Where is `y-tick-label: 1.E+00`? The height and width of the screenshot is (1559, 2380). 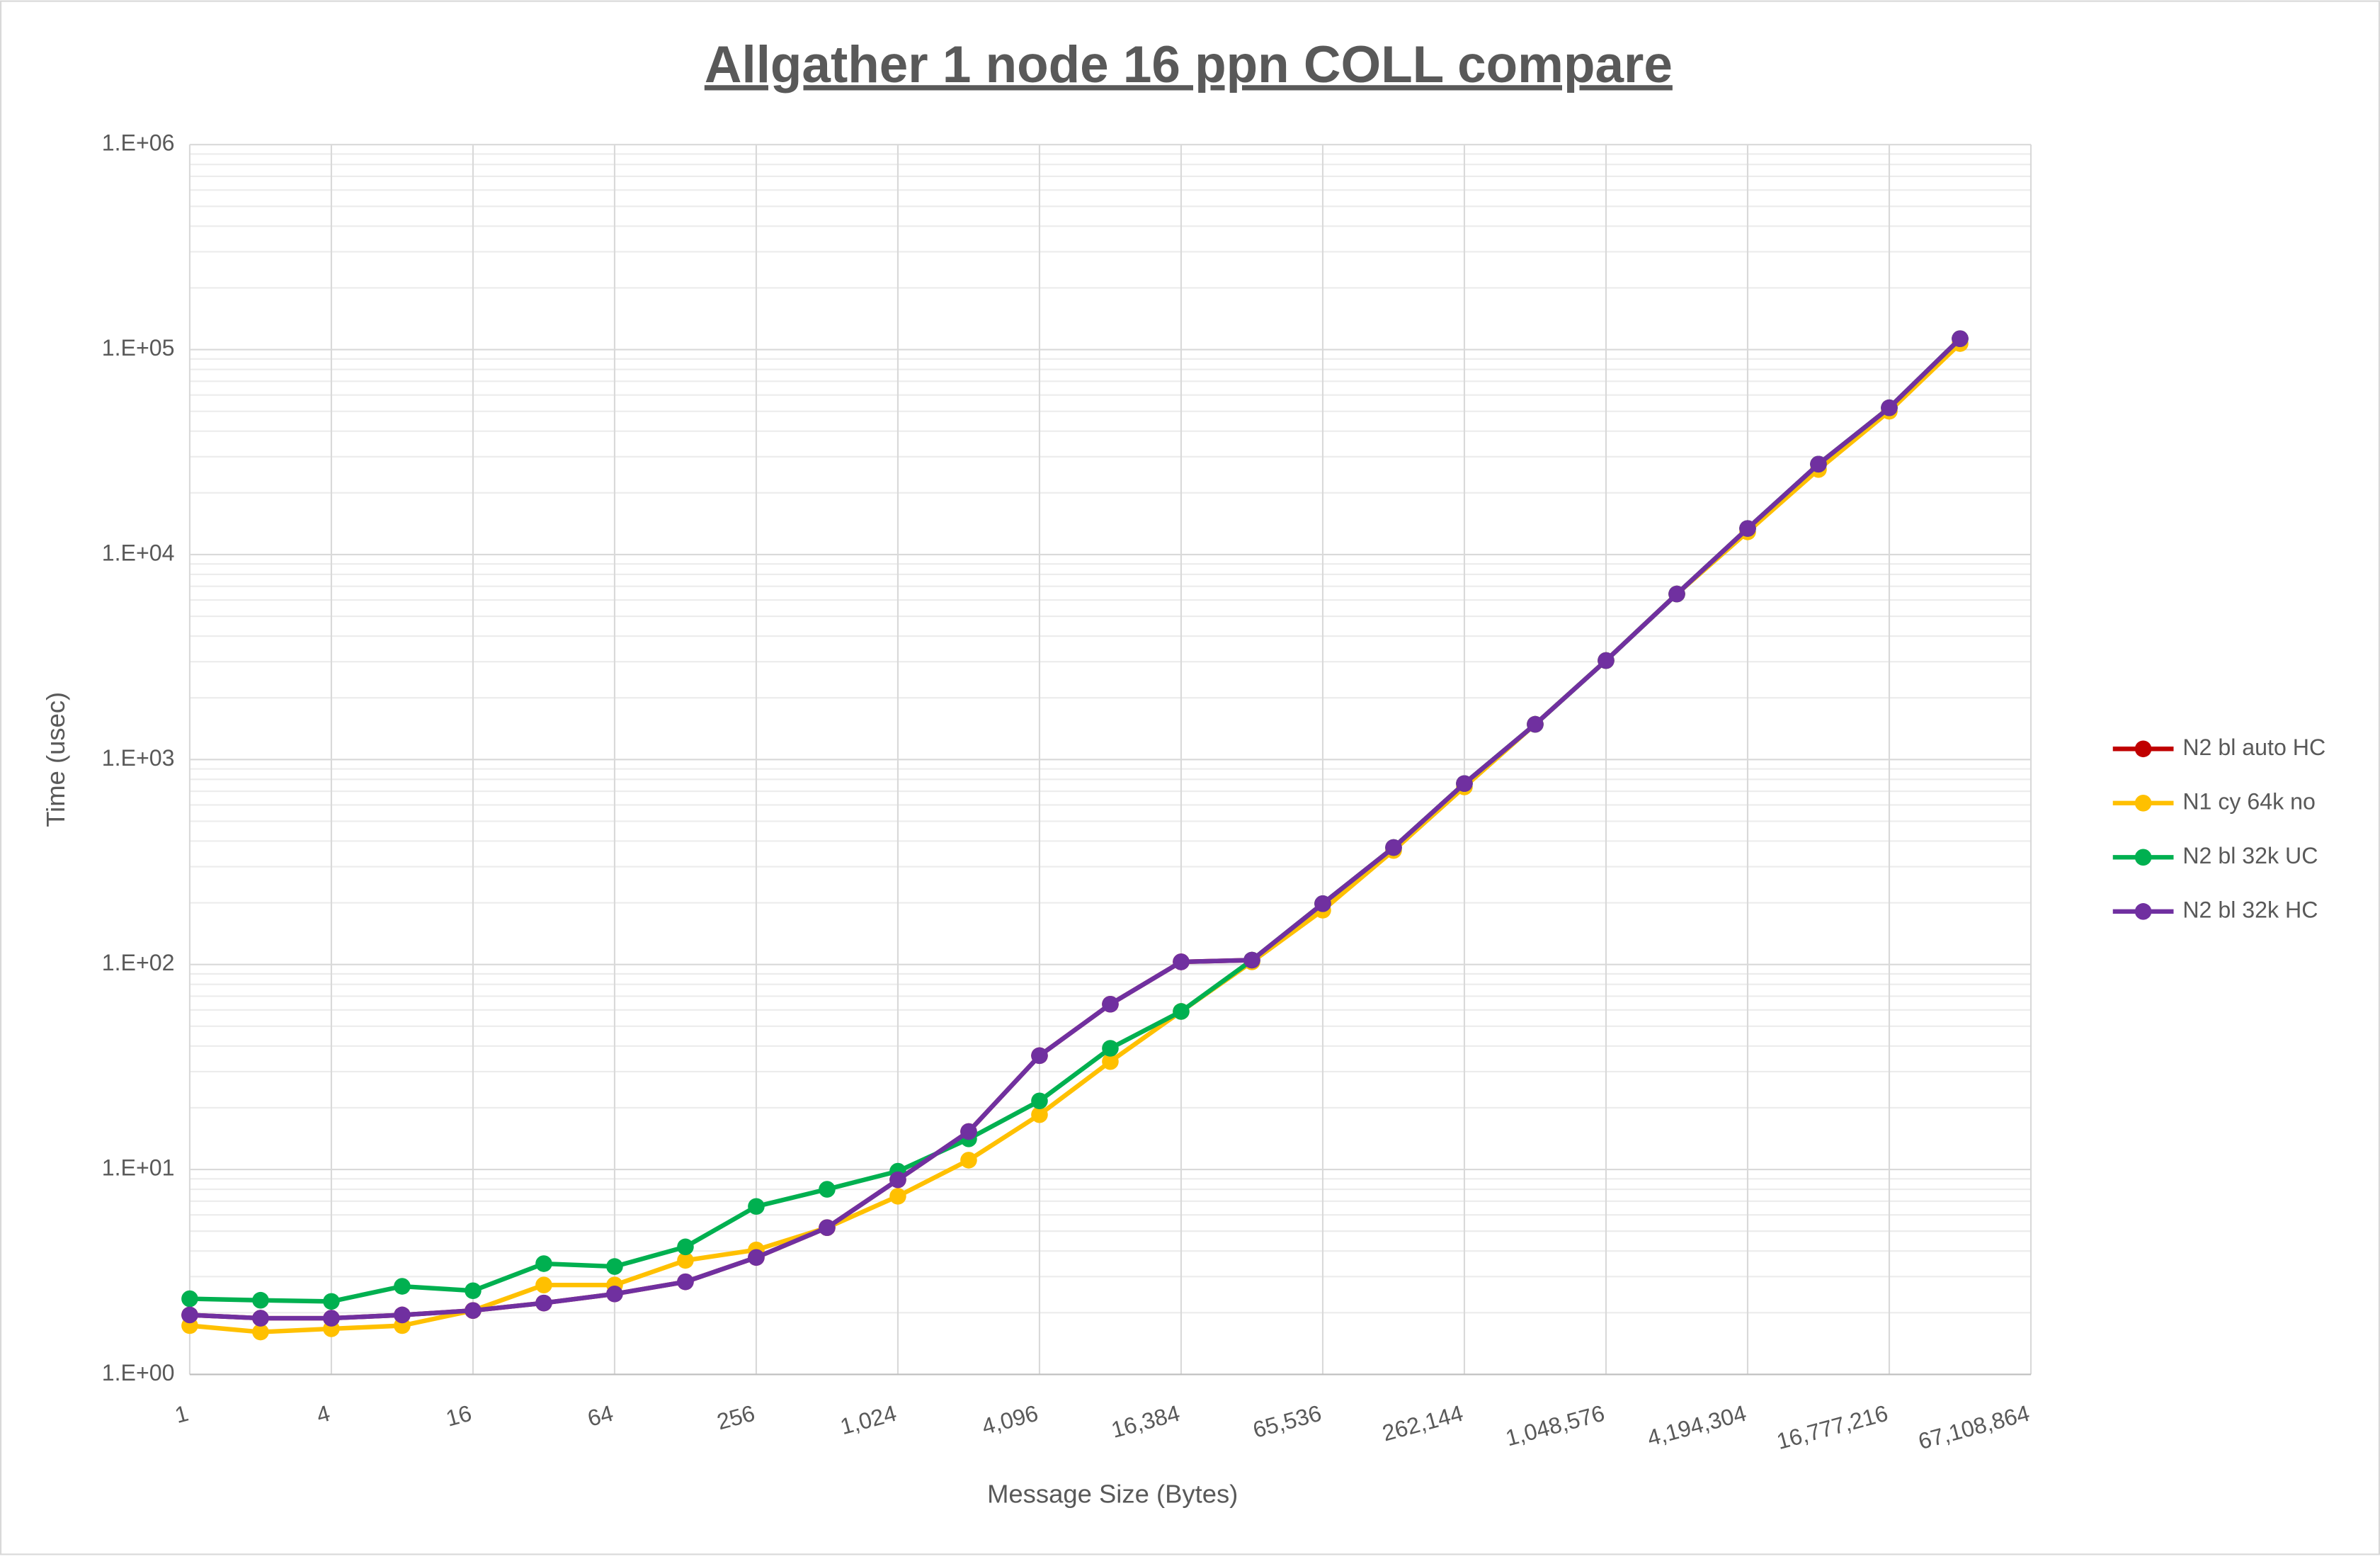 y-tick-label: 1.E+00 is located at coordinates (138, 1372).